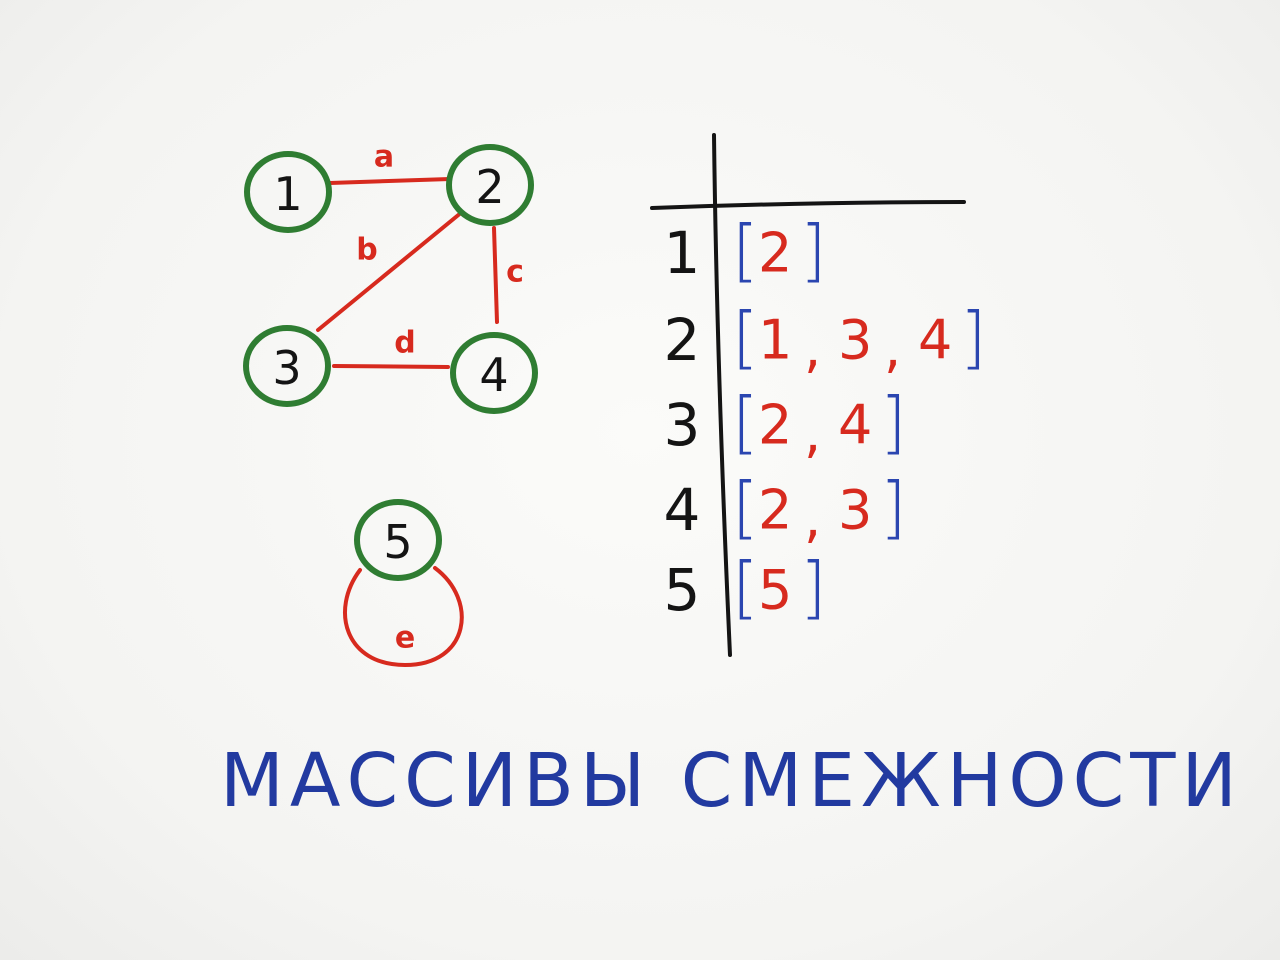 Image resolution: width=1280 pixels, height=960 pixels. I want to click on node-label-4: 4, so click(493, 375).